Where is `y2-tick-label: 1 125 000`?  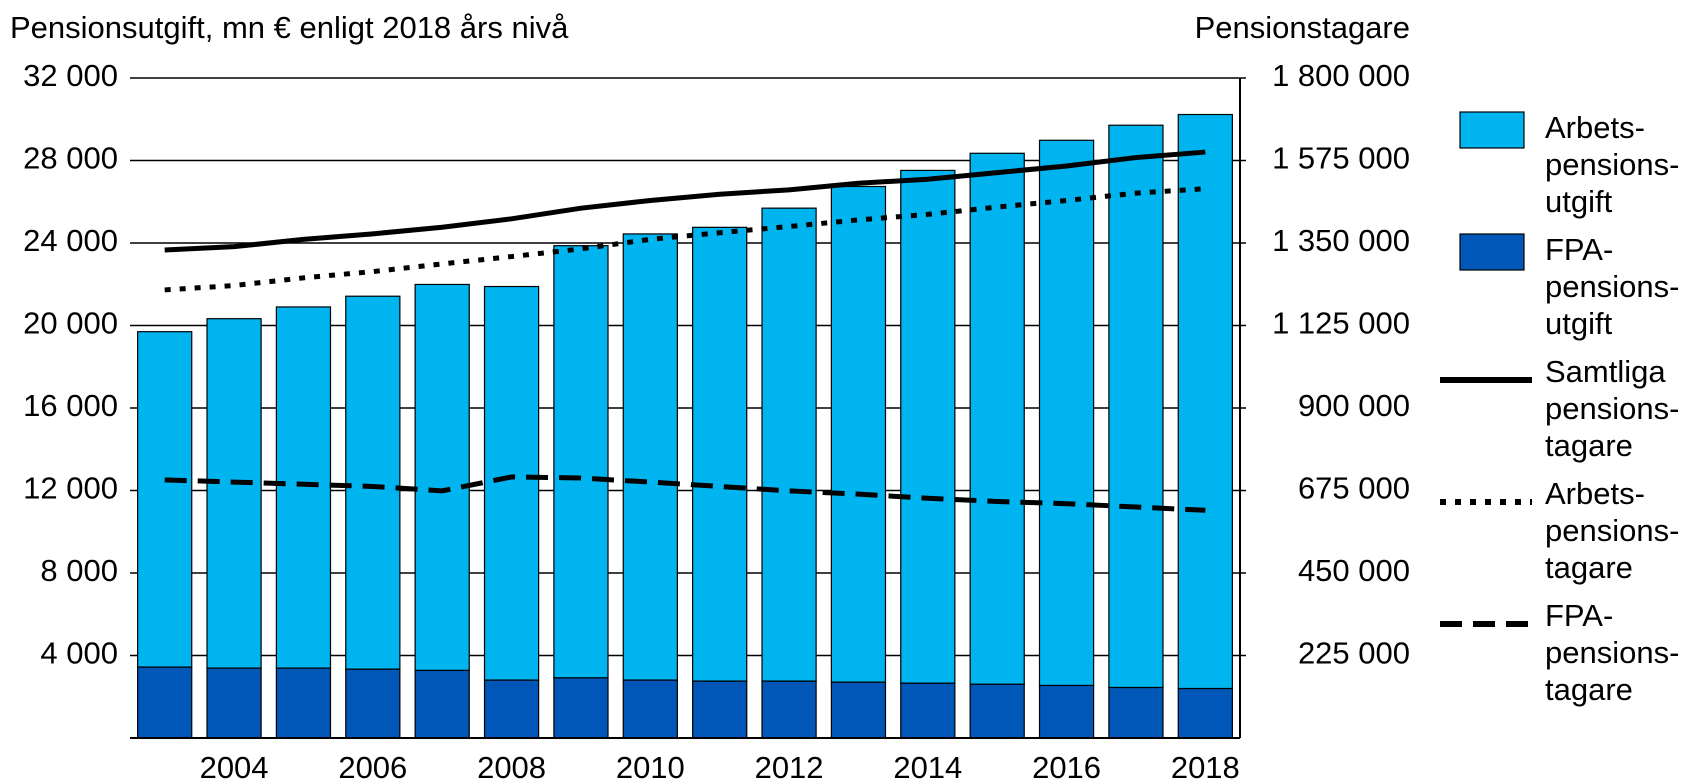 y2-tick-label: 1 125 000 is located at coordinates (1341, 323).